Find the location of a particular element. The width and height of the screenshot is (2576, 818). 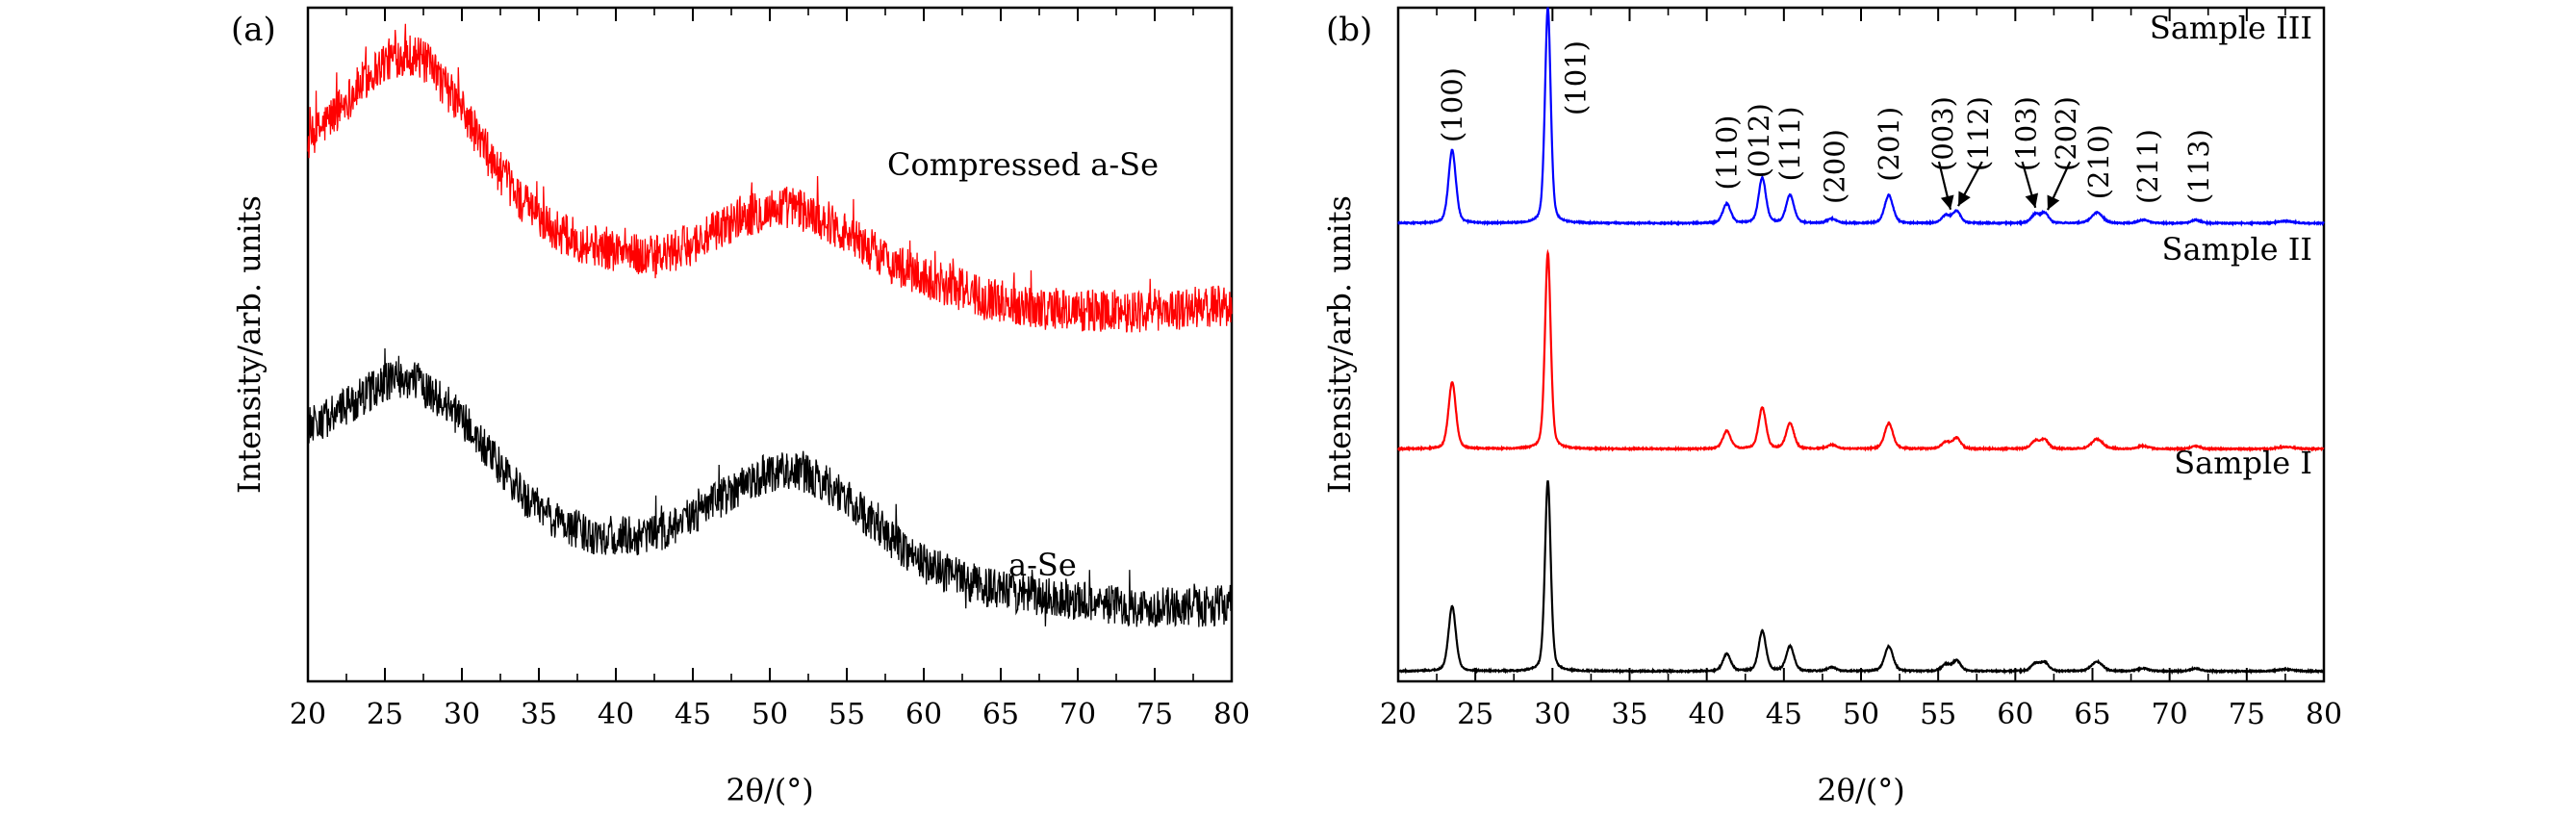

hkl-label: (100) is located at coordinates (1452, 104).